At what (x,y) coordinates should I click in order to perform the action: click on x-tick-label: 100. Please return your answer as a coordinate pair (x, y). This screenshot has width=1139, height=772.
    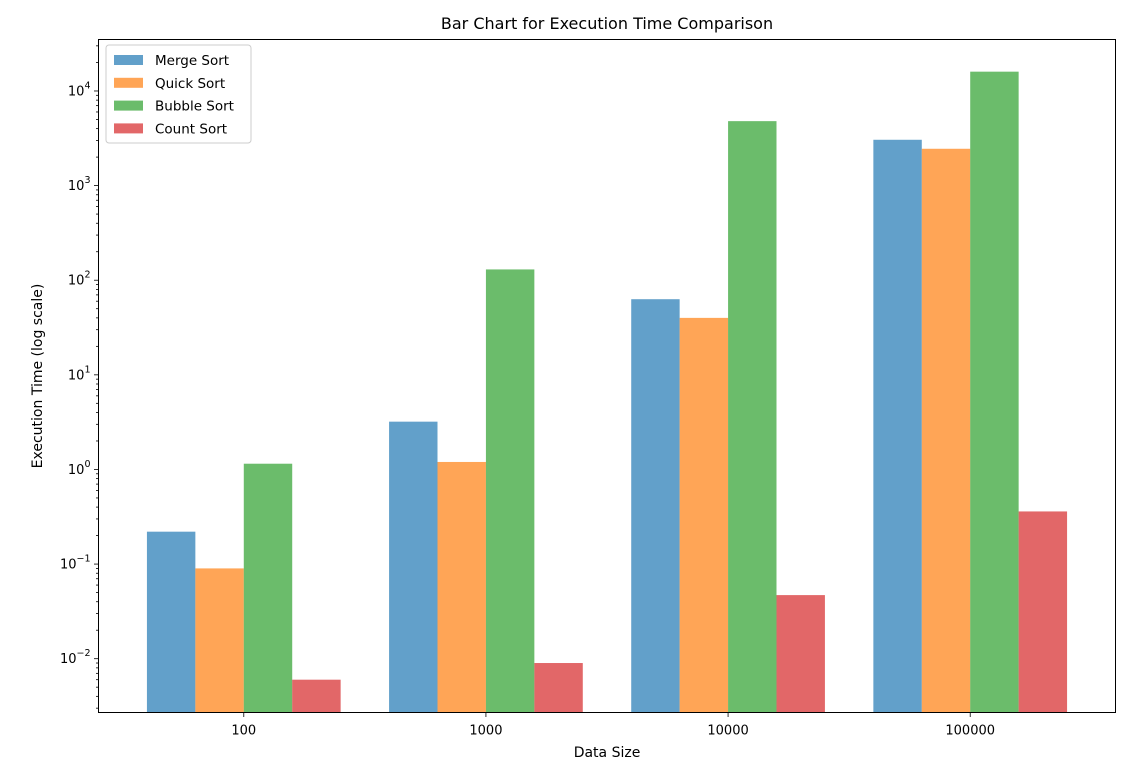
    Looking at the image, I should click on (243, 731).